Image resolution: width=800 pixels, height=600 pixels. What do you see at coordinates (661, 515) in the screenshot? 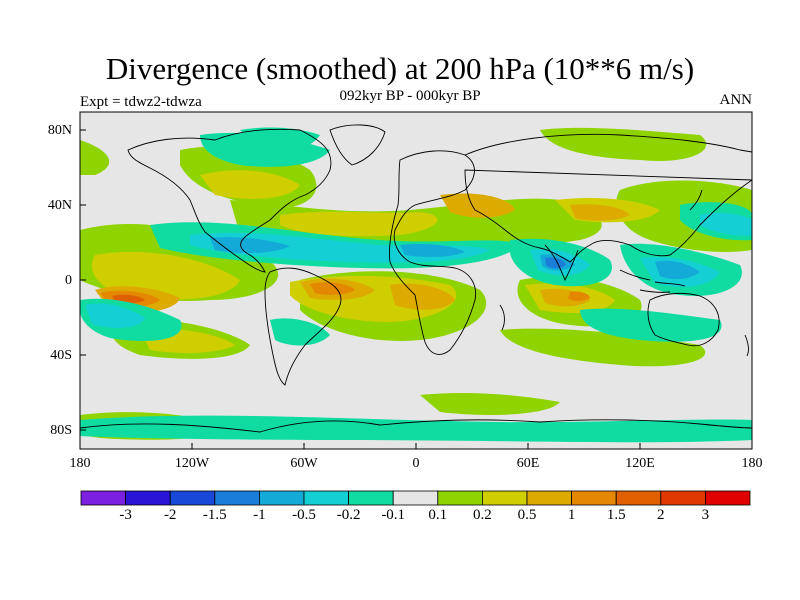
I see `colorbar-label: 2` at bounding box center [661, 515].